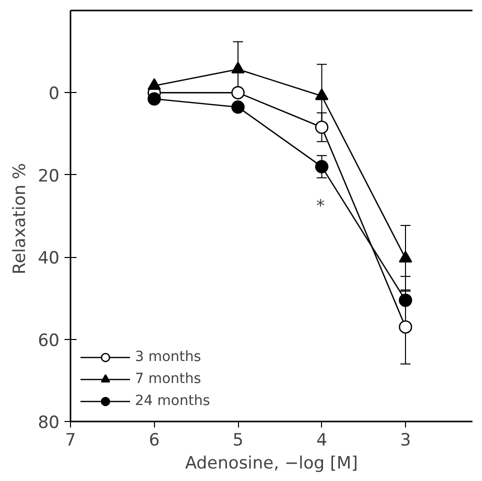  I want to click on y-tick-label: 60, so click(49, 340).